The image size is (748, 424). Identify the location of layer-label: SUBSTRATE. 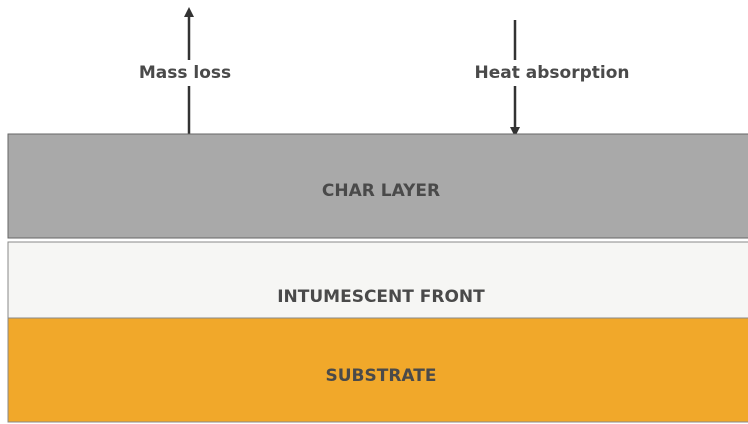
(381, 376).